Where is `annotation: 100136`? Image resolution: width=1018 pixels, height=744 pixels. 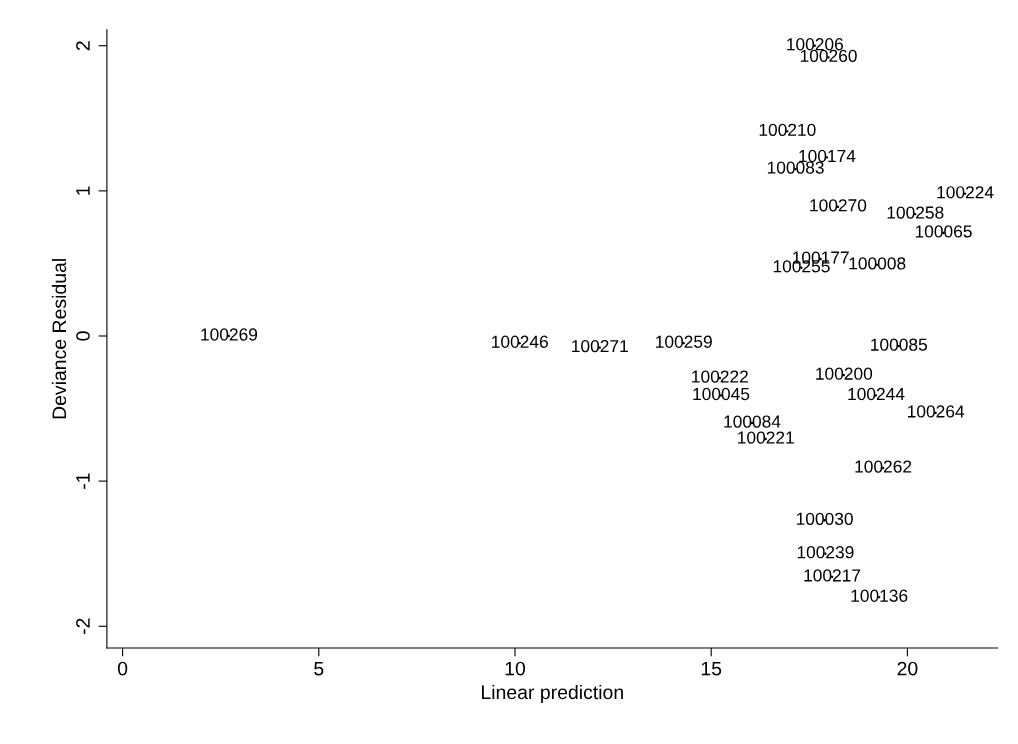
annotation: 100136 is located at coordinates (879, 595).